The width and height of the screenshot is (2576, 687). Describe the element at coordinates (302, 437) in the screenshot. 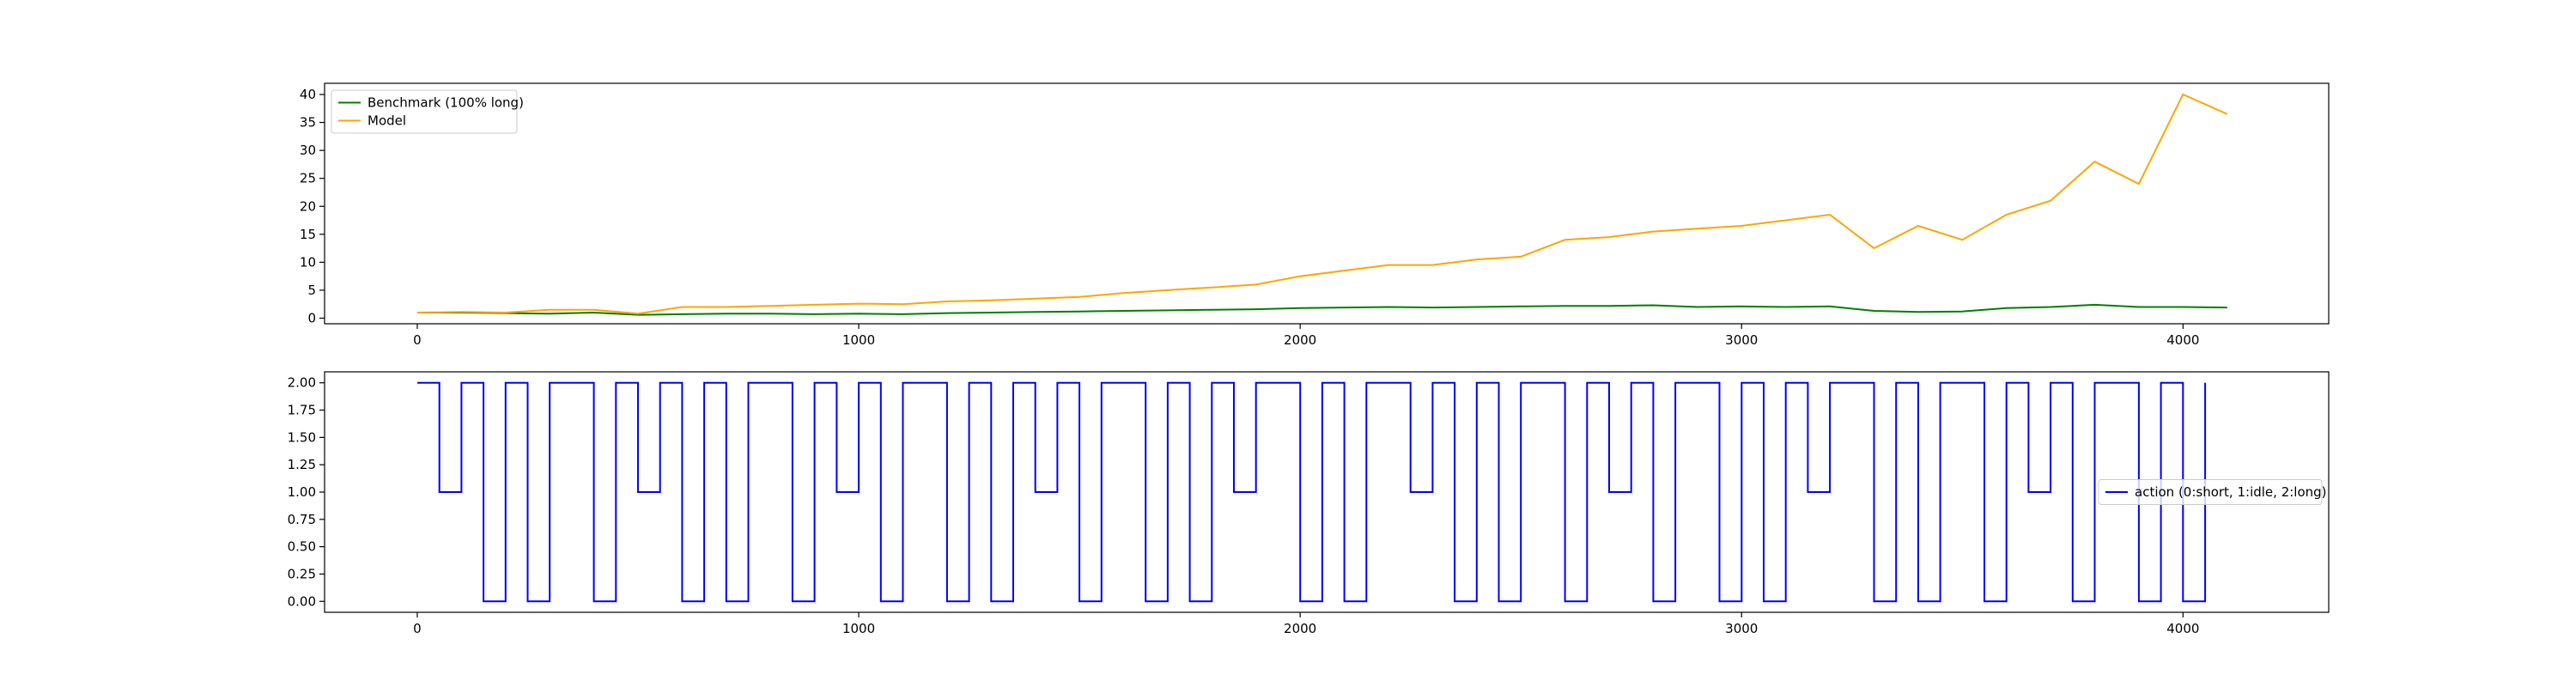

I see `y-tick-label: 1.50` at that location.